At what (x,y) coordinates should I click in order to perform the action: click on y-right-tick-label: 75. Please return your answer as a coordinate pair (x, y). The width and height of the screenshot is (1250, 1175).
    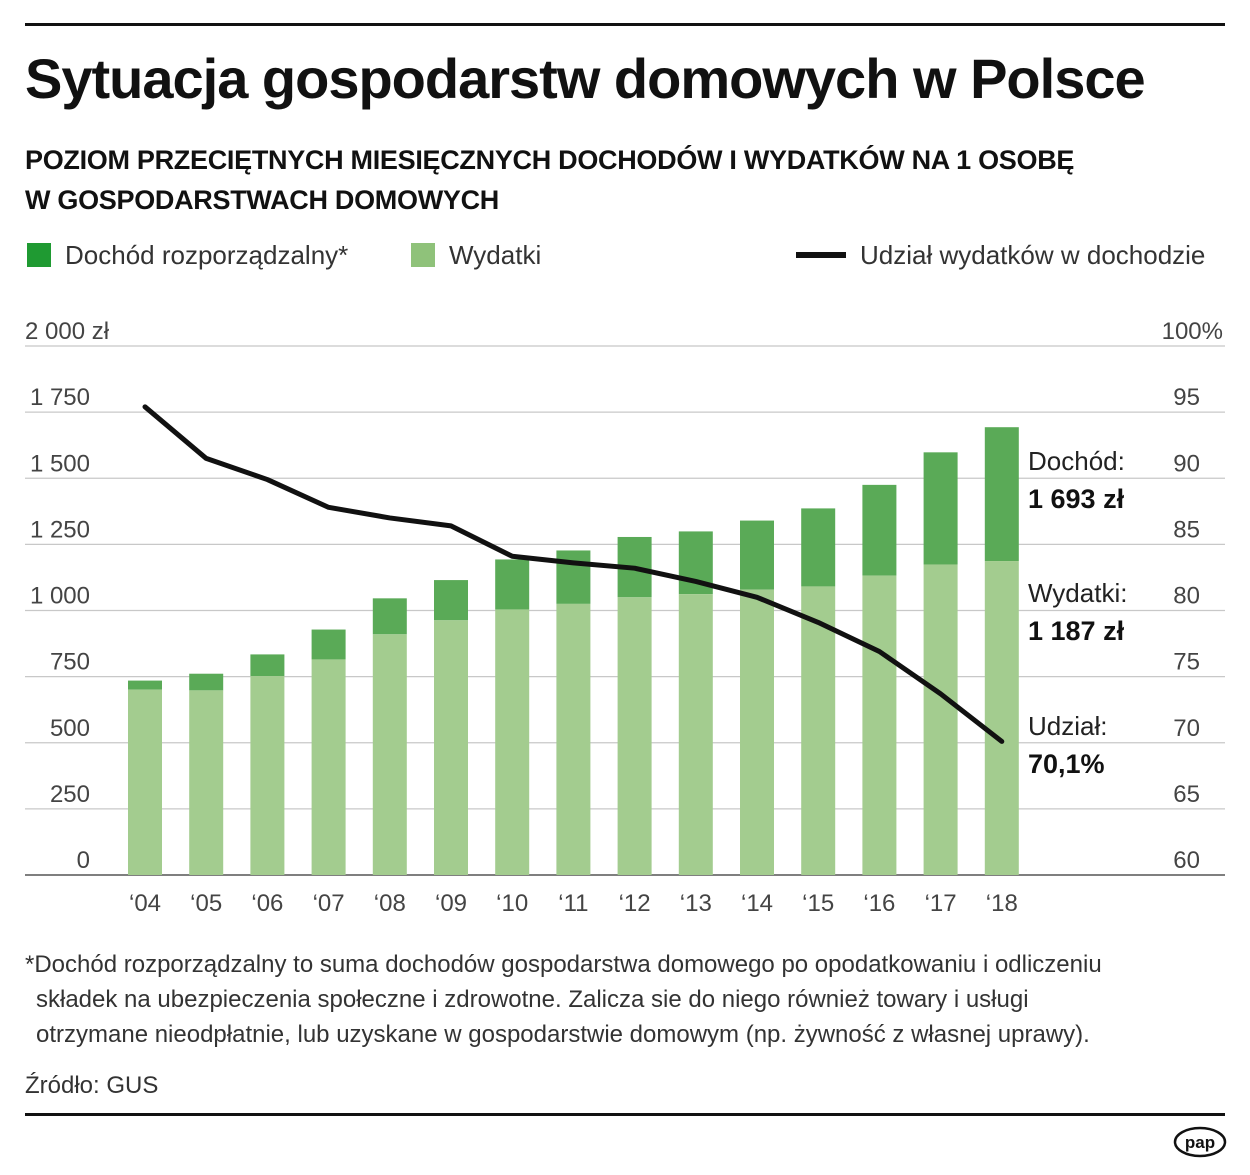
    Looking at the image, I should click on (1186, 662).